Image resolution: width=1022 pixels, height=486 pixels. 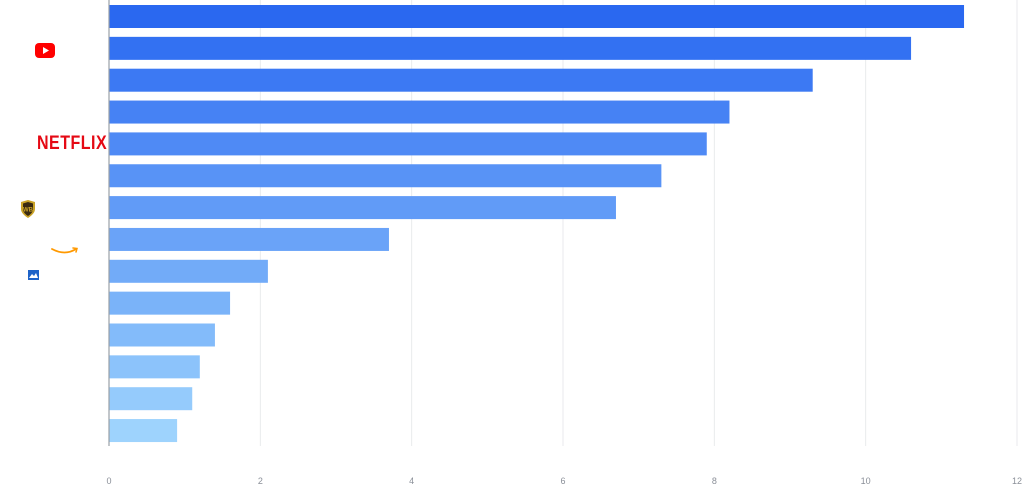 I want to click on x-tick-label: 2, so click(x=260, y=481).